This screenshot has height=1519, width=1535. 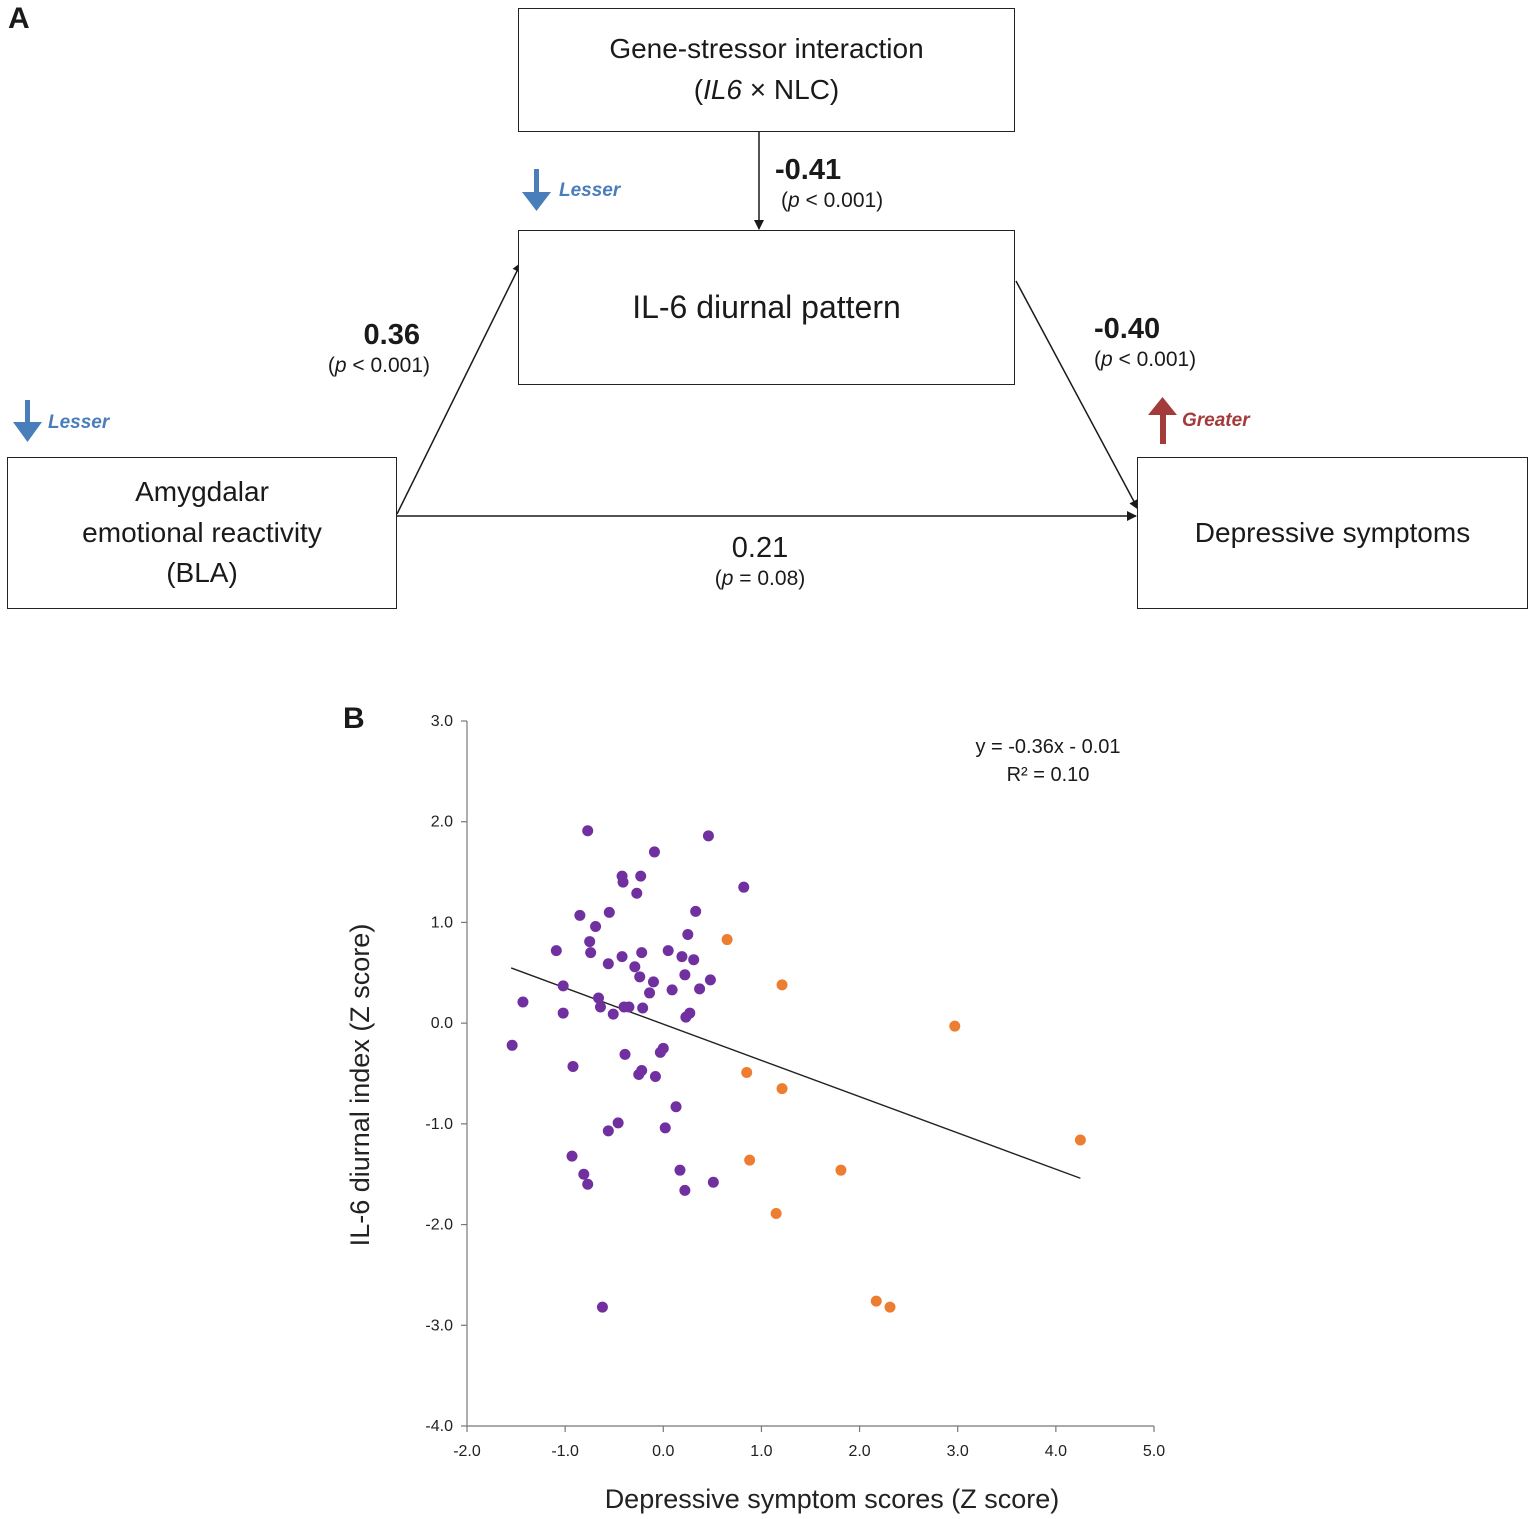 I want to click on x-tick-label: 3.0, so click(x=958, y=1451).